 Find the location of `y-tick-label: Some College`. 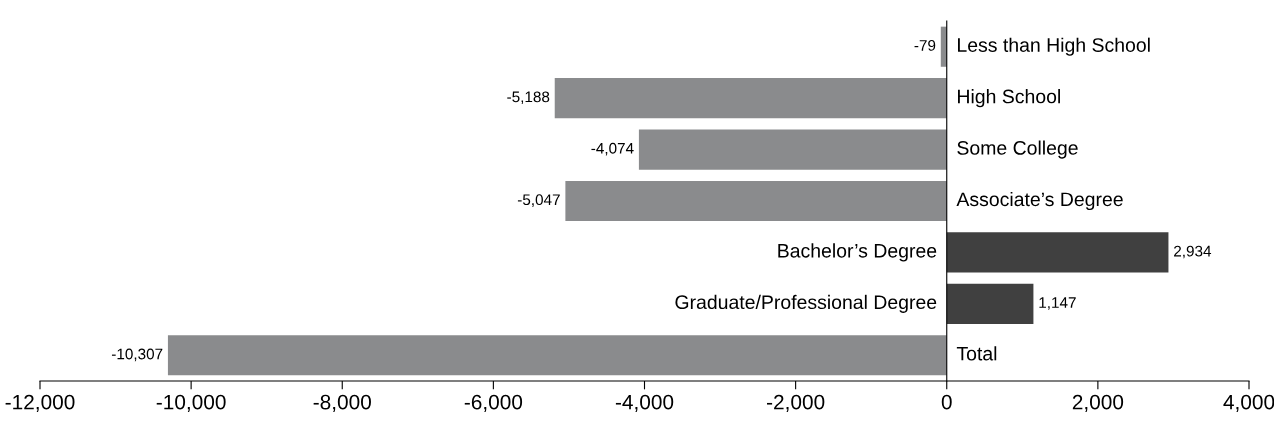

y-tick-label: Some College is located at coordinates (1017, 149).